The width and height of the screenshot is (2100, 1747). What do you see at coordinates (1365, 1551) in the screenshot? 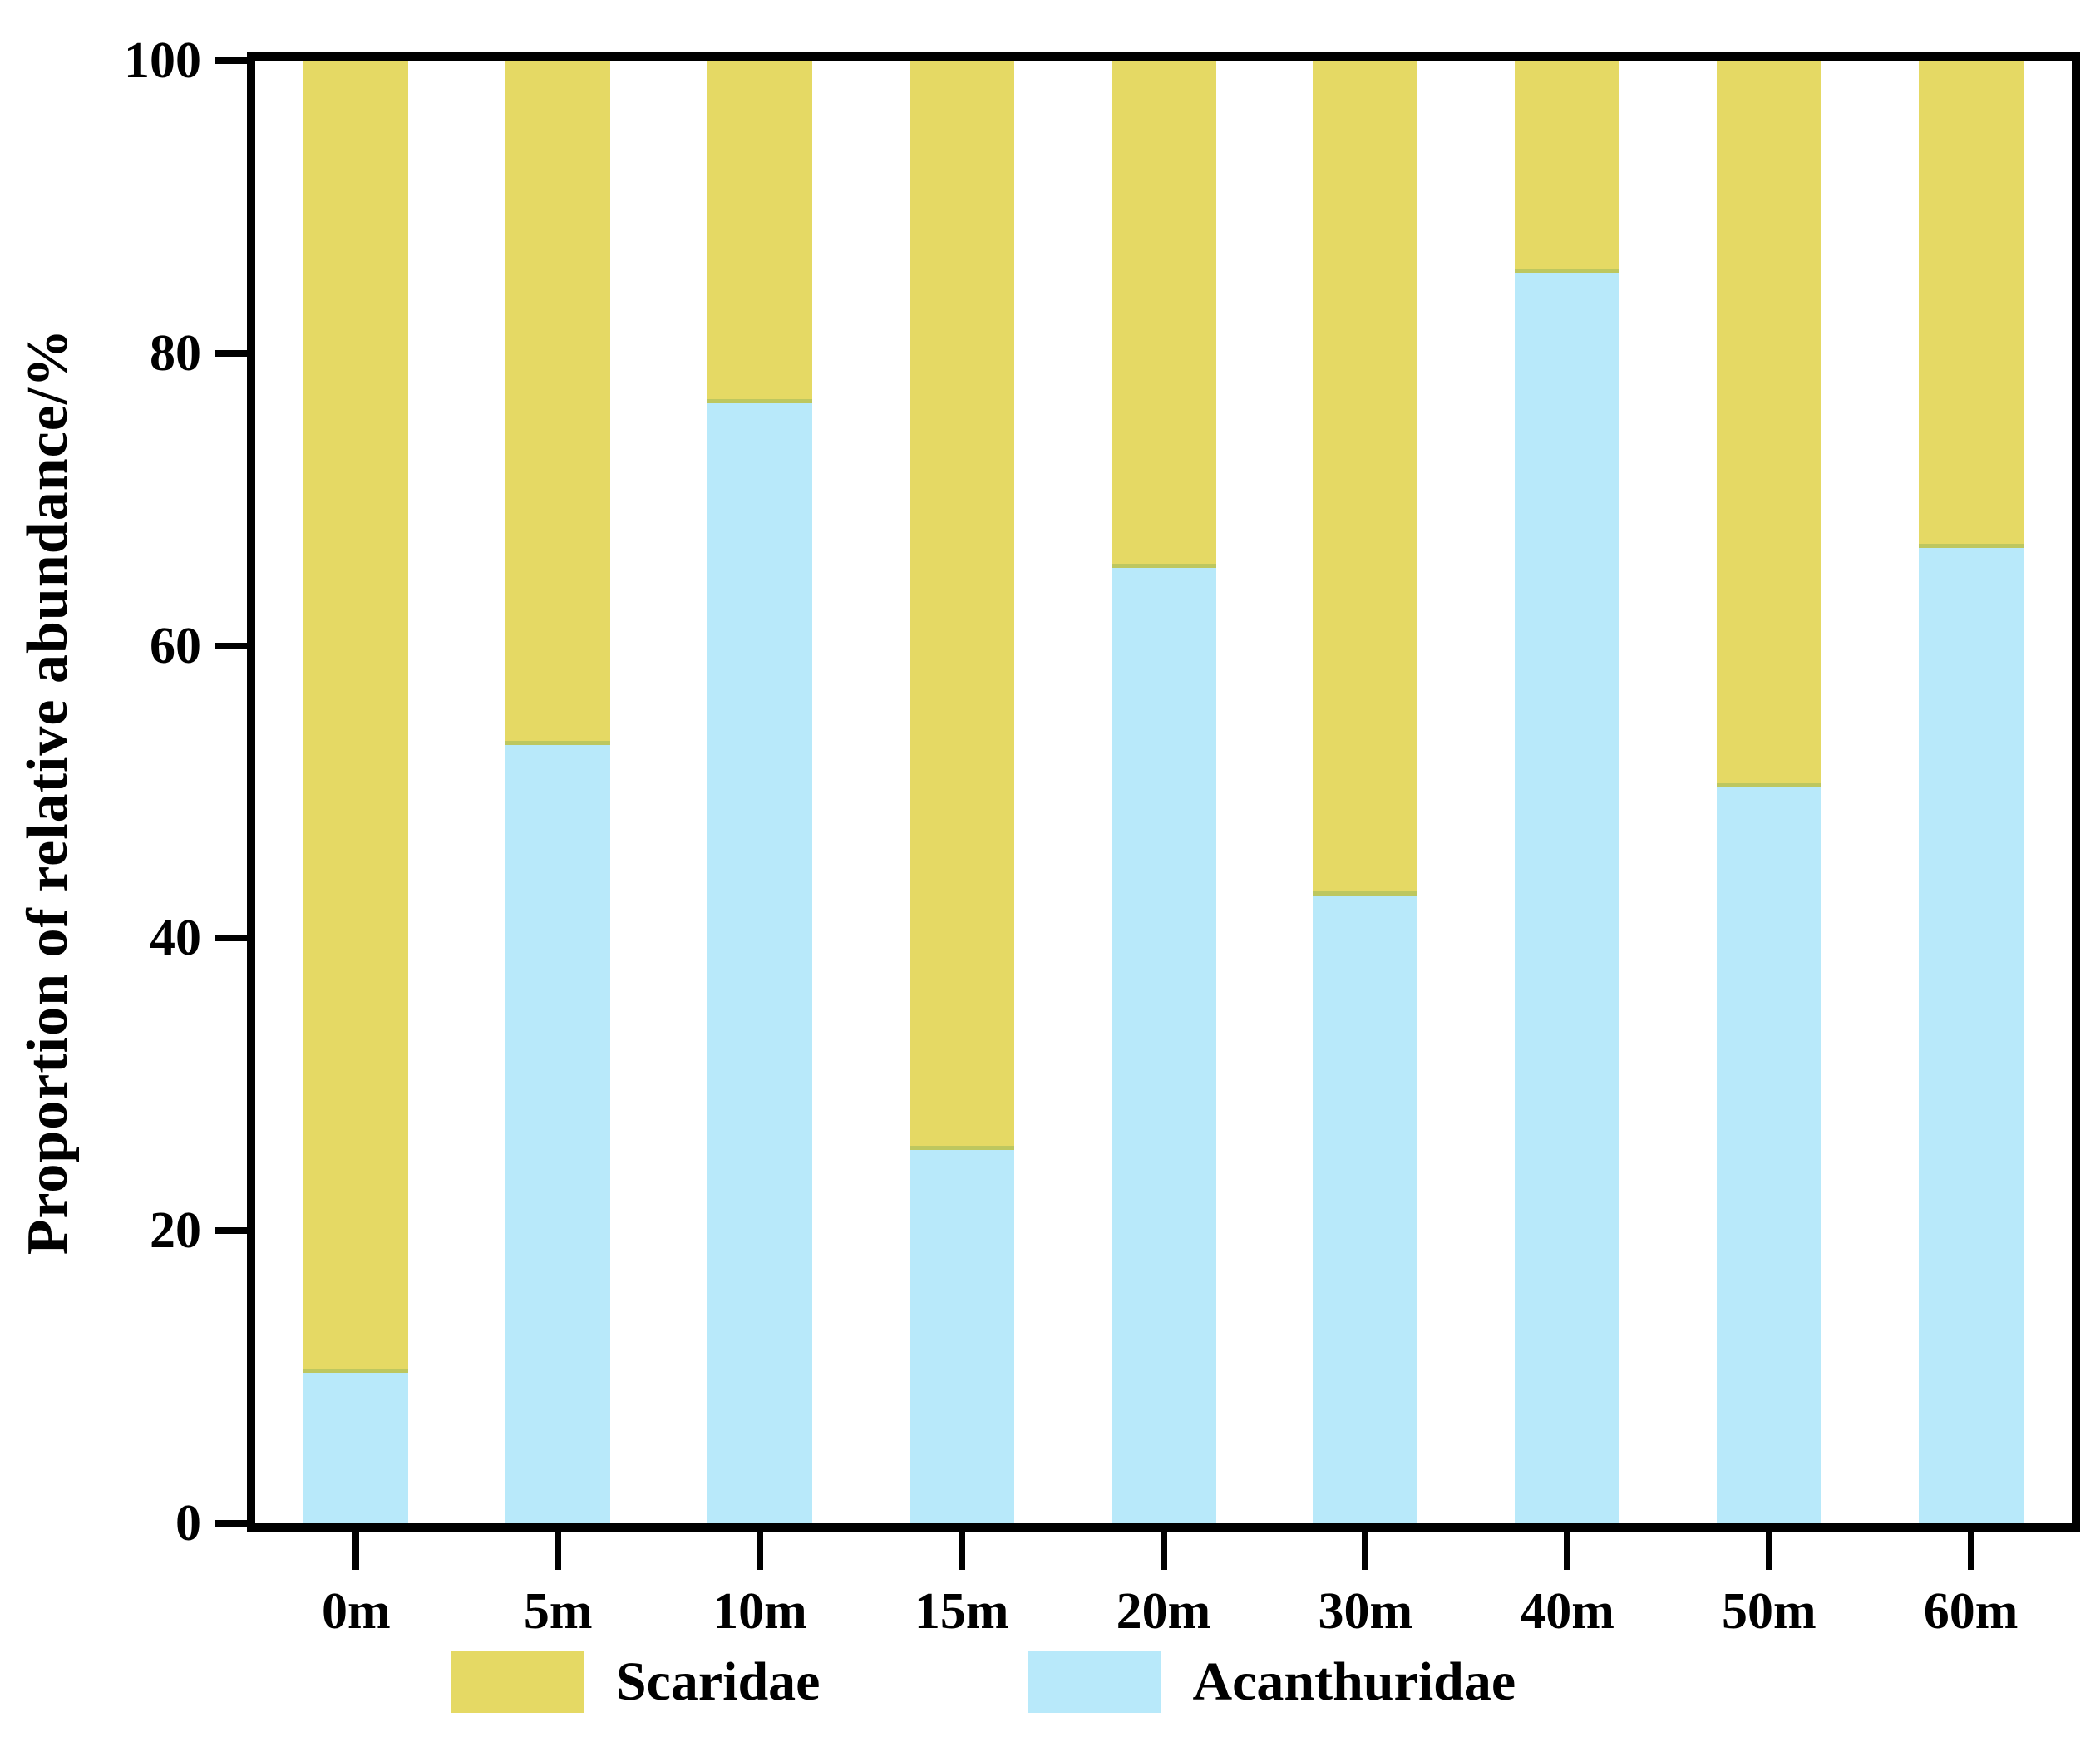
I see `x-tick-30m` at bounding box center [1365, 1551].